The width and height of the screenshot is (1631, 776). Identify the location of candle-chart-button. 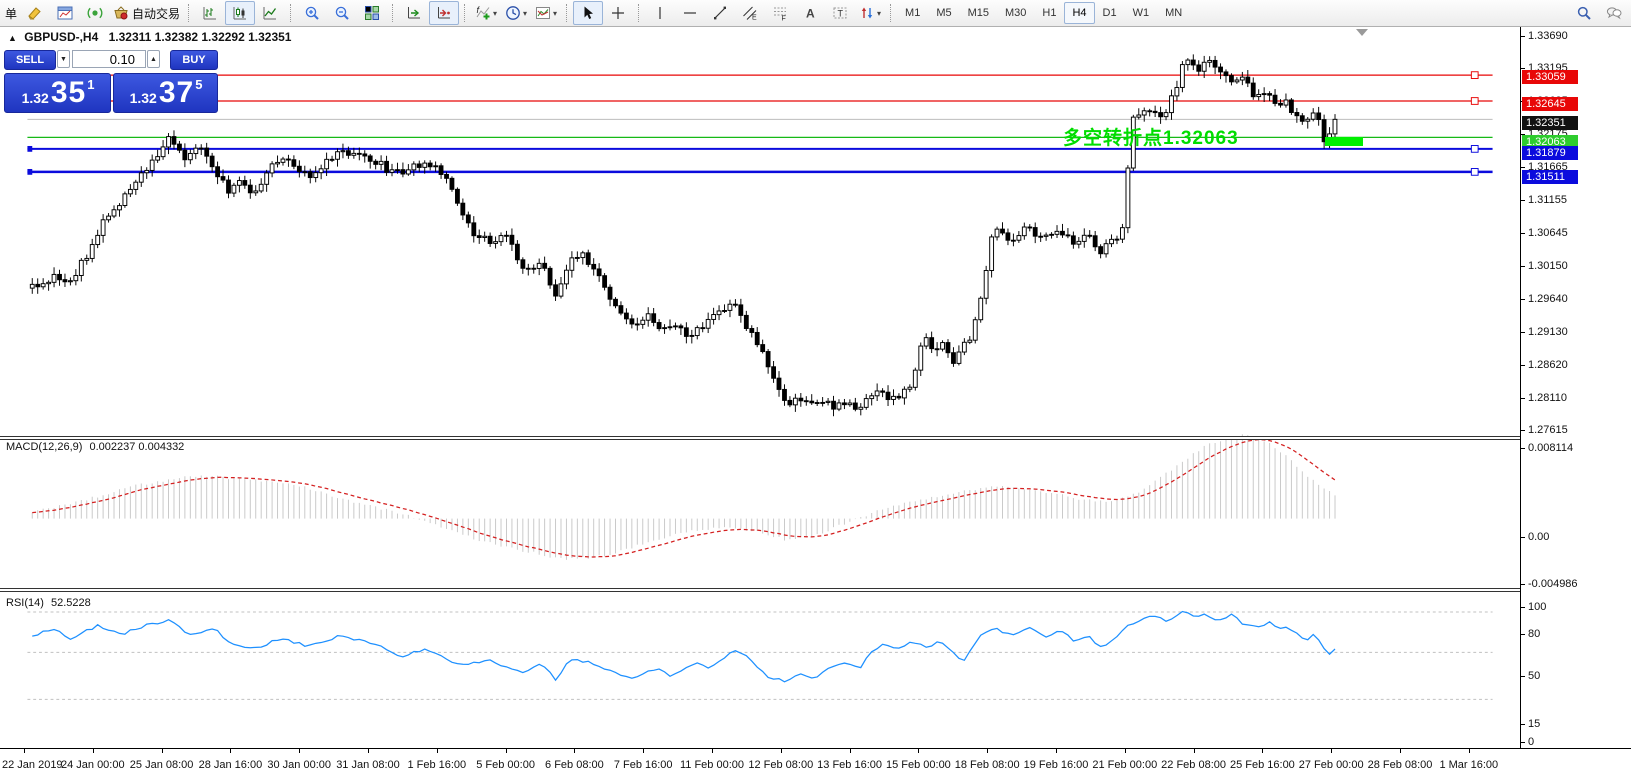
(240, 13).